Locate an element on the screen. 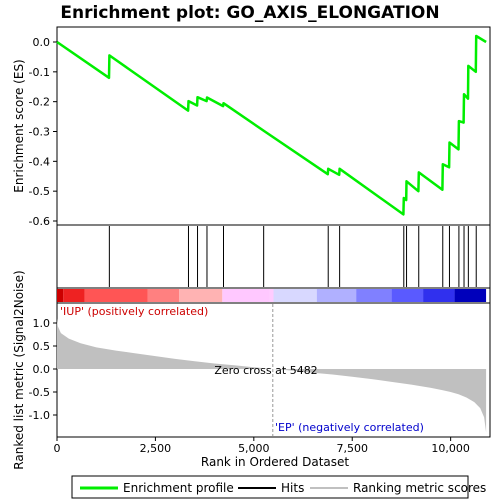 The image size is (500, 500). legend-label-ranking: Ranking metric scores is located at coordinates (419, 488).